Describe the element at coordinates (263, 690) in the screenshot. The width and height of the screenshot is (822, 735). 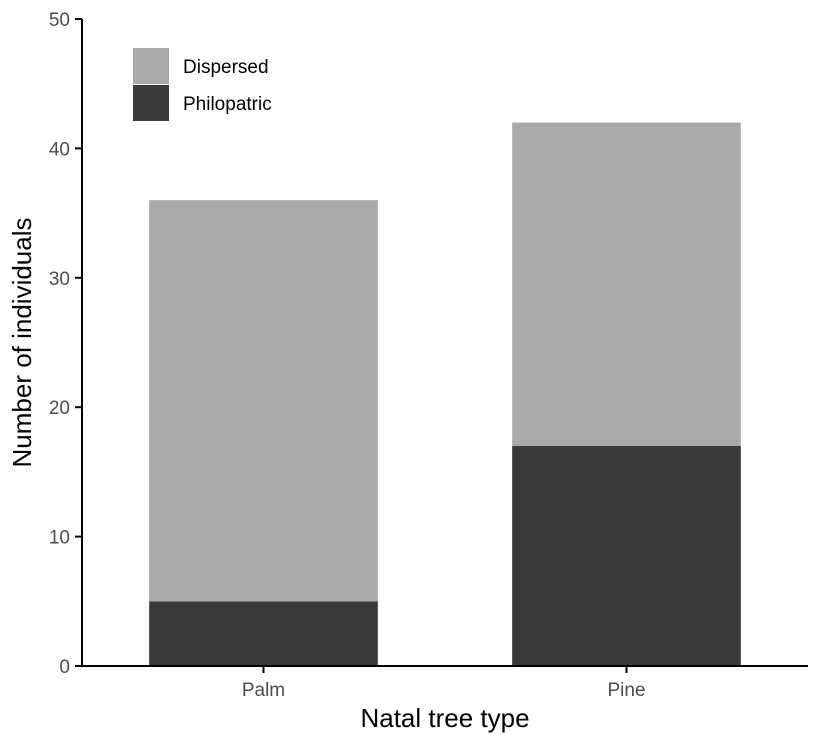
I see `x-tick-label-palm: Palm` at that location.